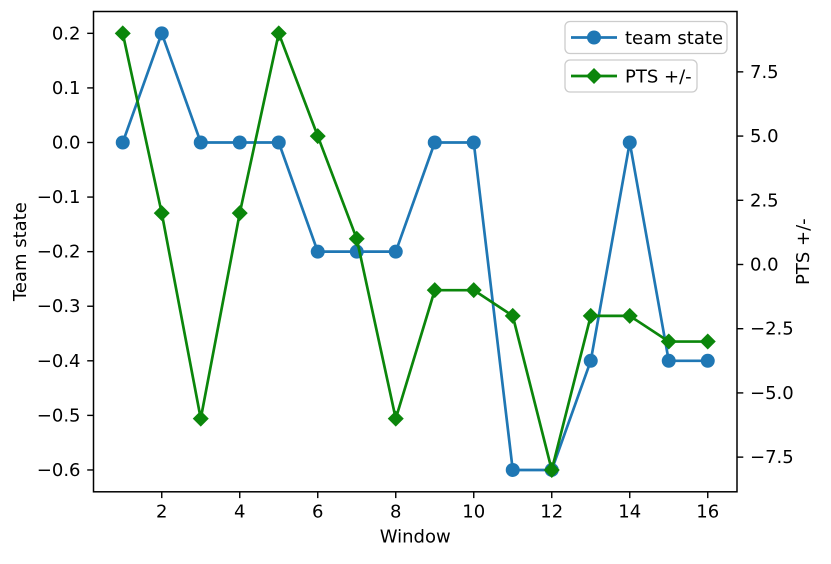 Image resolution: width=831 pixels, height=564 pixels. What do you see at coordinates (395, 511) in the screenshot?
I see `x-tick-label: 8` at bounding box center [395, 511].